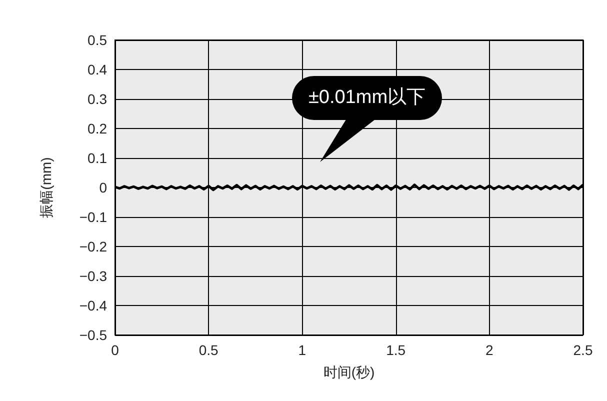 The height and width of the screenshot is (401, 607). I want to click on y-tick-label: 0.4, so click(98, 70).